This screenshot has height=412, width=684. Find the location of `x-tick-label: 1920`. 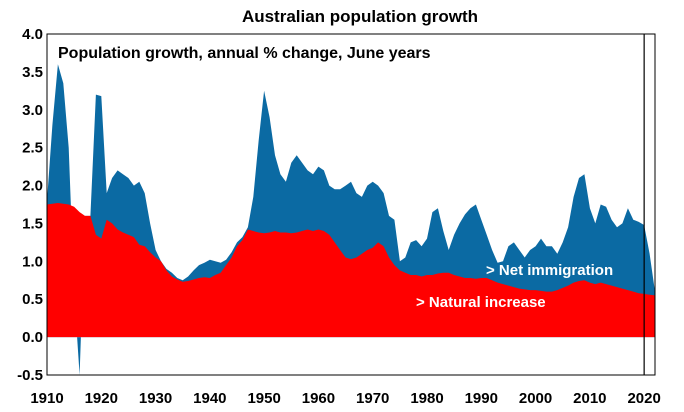

x-tick-label: 1920 is located at coordinates (101, 398).